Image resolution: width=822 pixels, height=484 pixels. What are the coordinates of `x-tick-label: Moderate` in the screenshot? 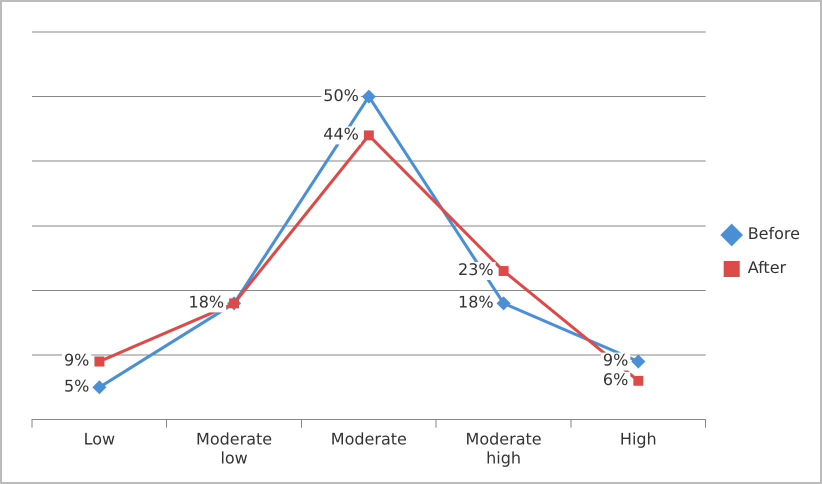 It's located at (368, 438).